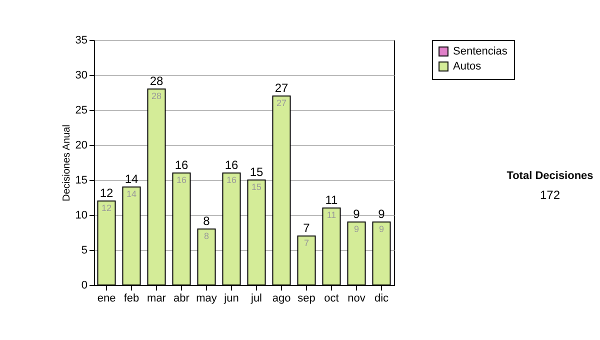 The width and height of the screenshot is (600, 340). Describe the element at coordinates (156, 298) in the screenshot. I see `x-tick-label: mar` at that location.